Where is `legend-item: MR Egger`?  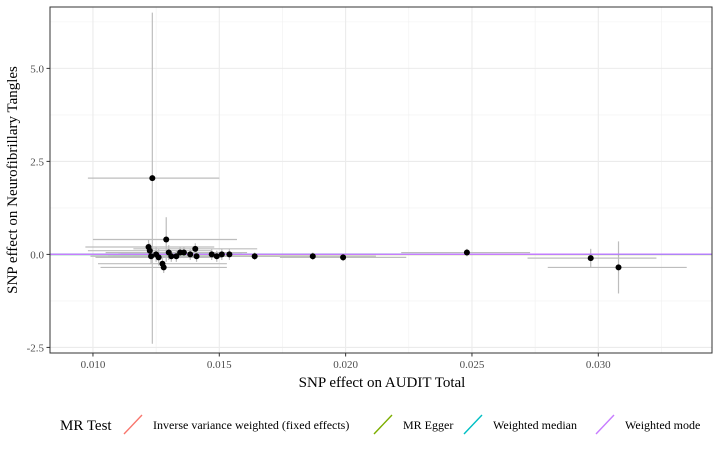
legend-item: MR Egger is located at coordinates (412, 424).